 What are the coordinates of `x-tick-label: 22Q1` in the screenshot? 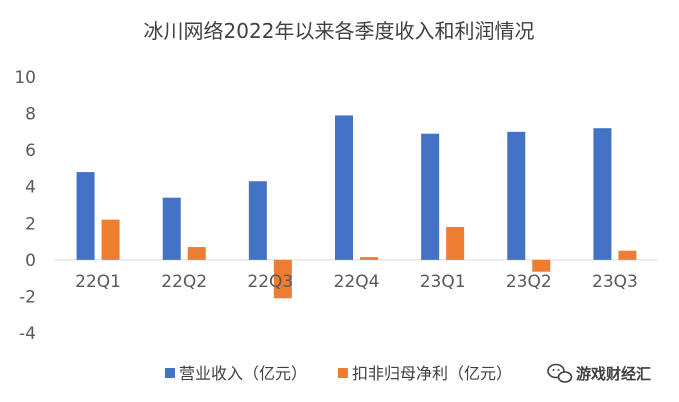 It's located at (98, 282).